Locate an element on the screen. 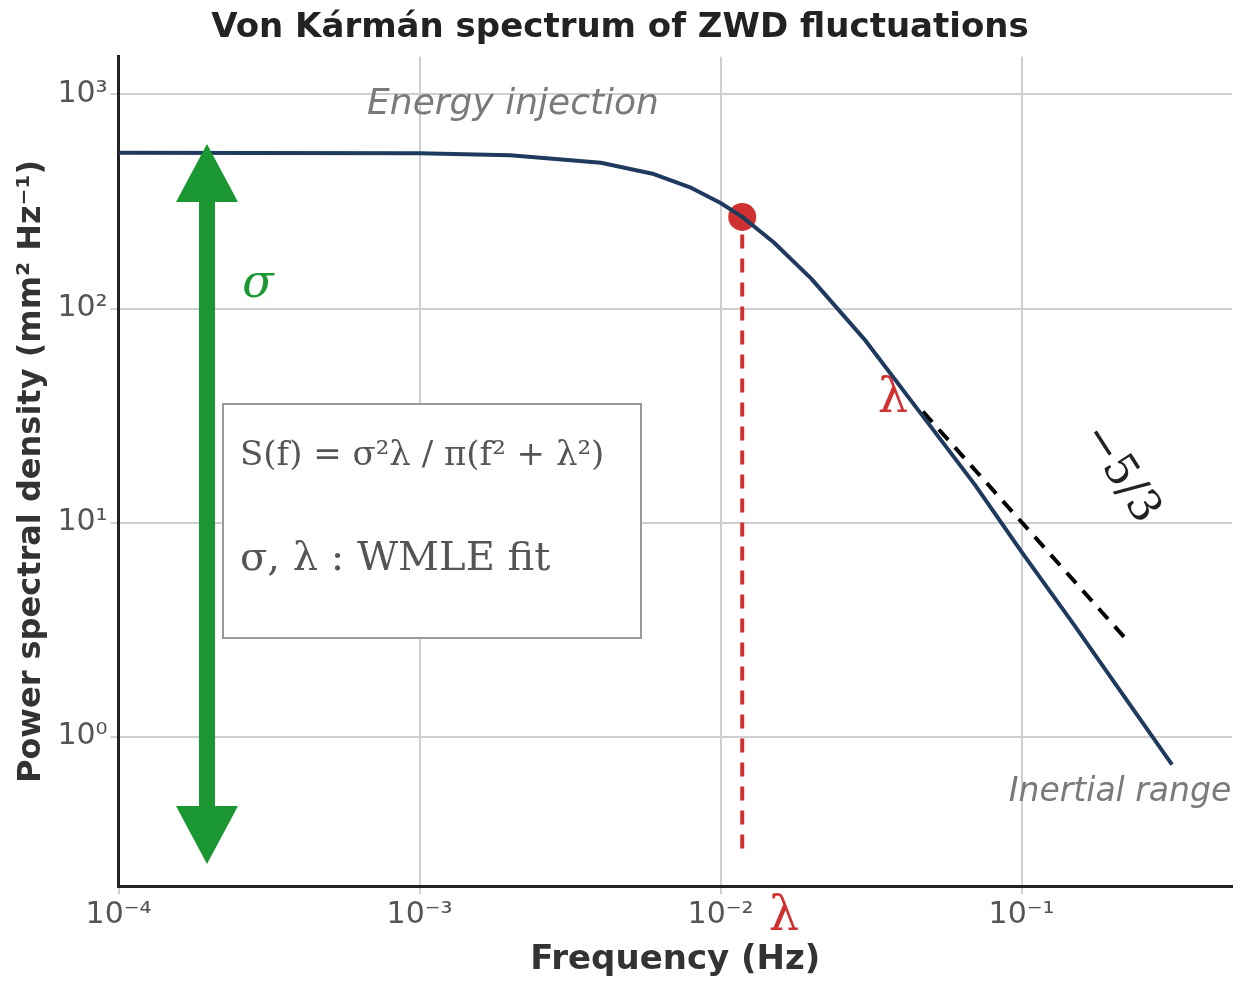 Image resolution: width=1254 pixels, height=993 pixels. y-tick-label: 10³ is located at coordinates (82, 92).